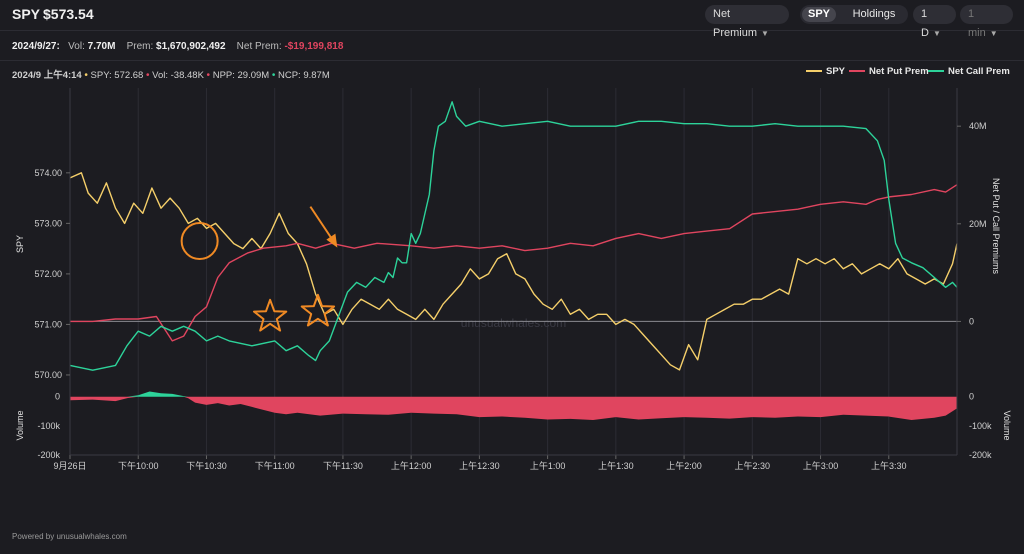 The width and height of the screenshot is (1024, 554). What do you see at coordinates (241, 75) in the screenshot?
I see `hover-npp: NPP: 29.09M` at bounding box center [241, 75].